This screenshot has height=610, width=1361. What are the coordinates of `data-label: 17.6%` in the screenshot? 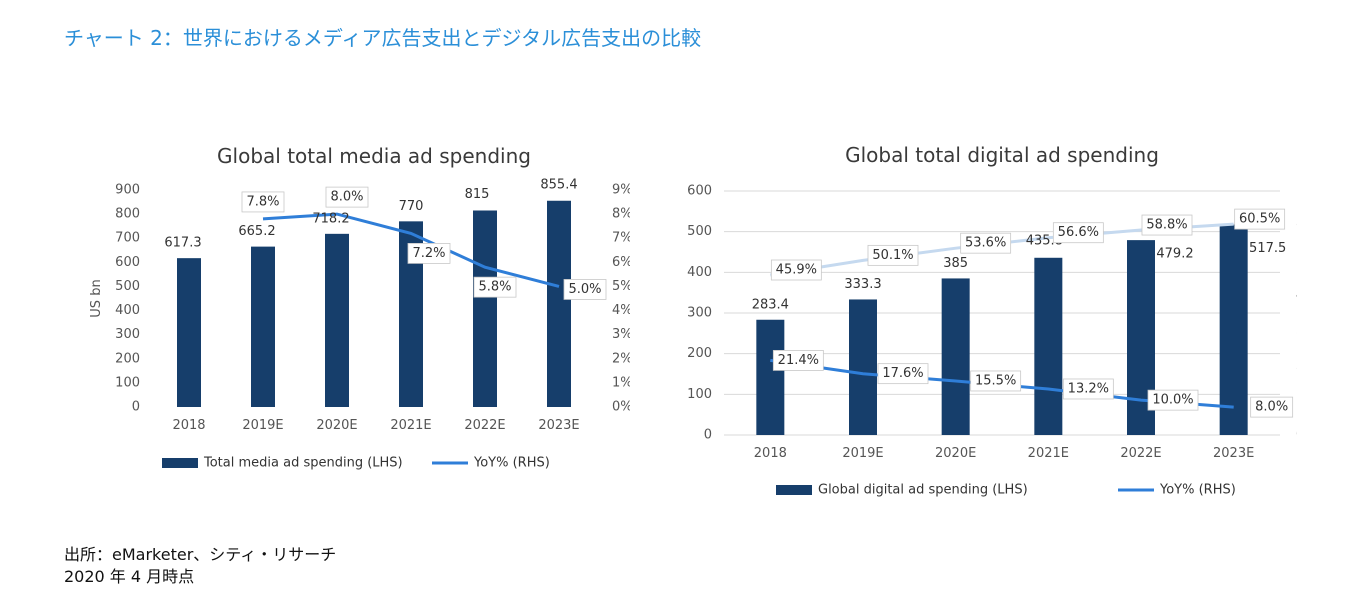 It's located at (902, 373).